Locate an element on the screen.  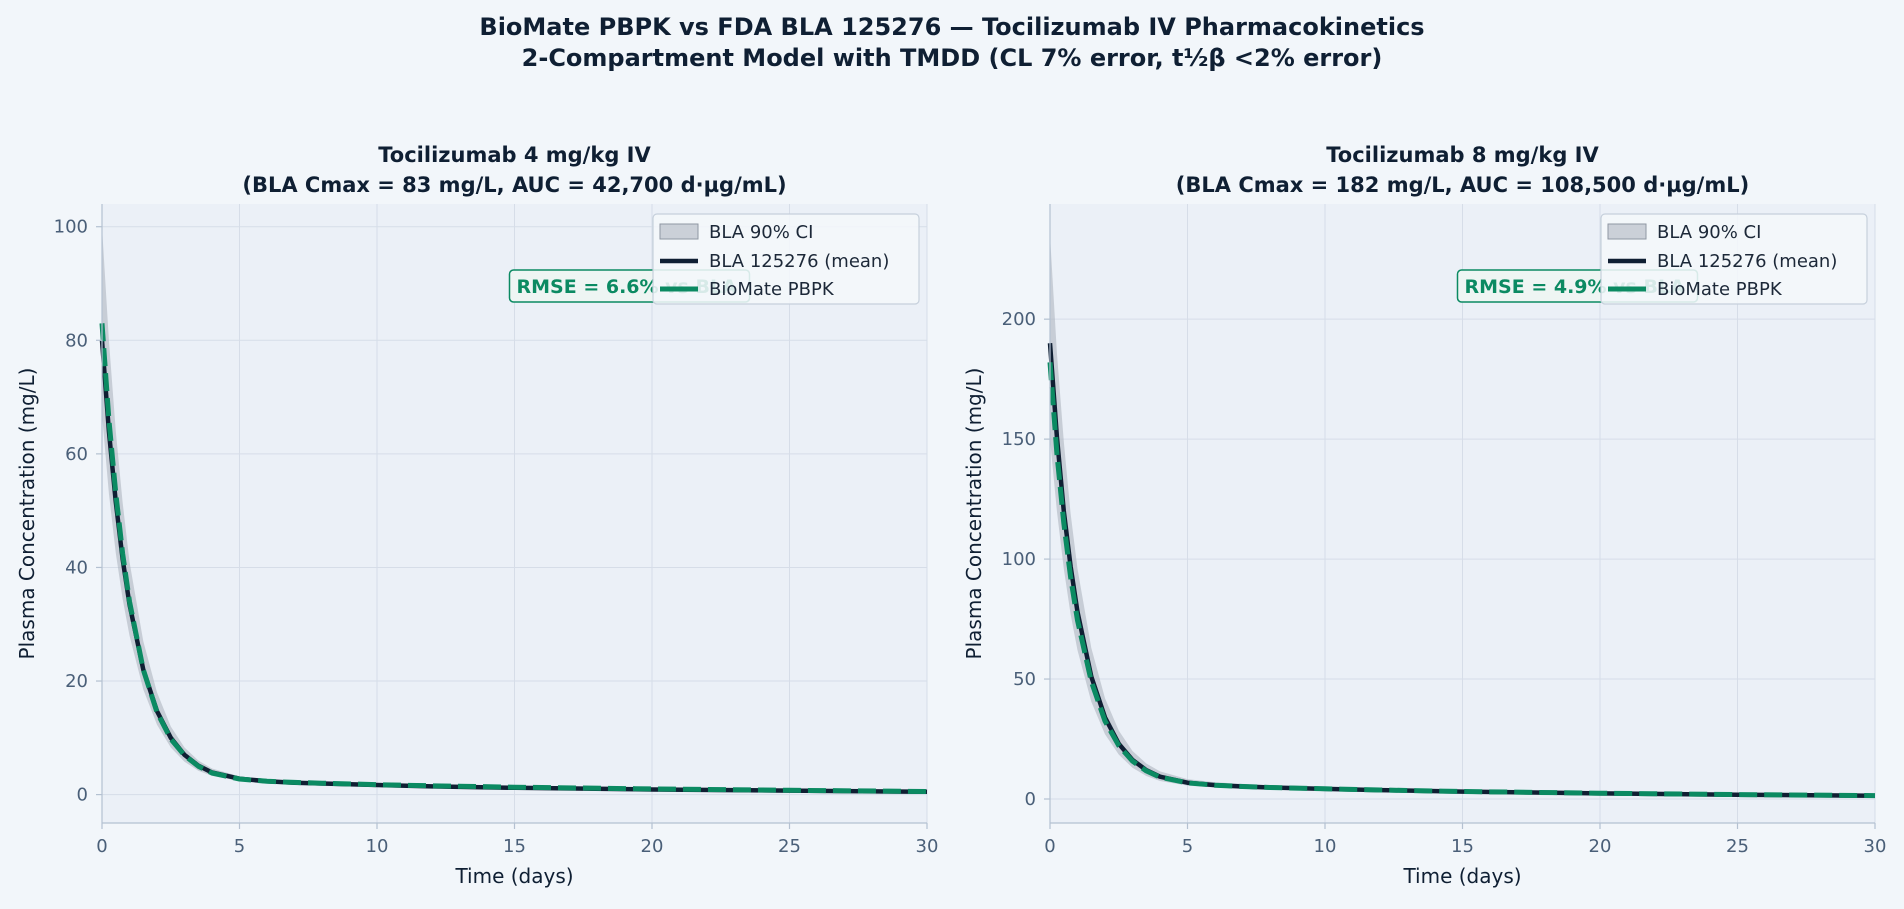
y-tick-label: 50 is located at coordinates (1024, 679).